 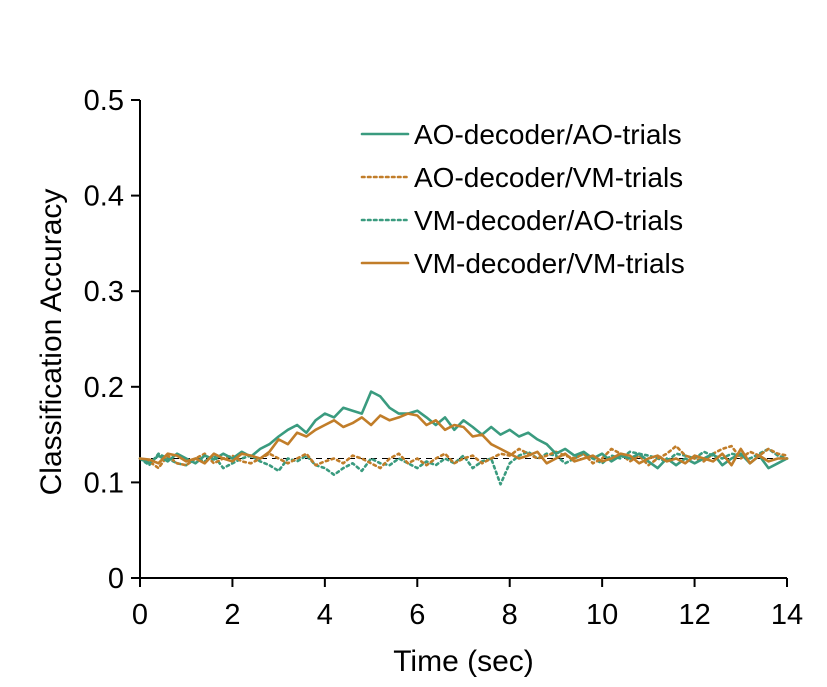 I want to click on legend-label: AO-decoder/VM-trials, so click(x=548, y=177).